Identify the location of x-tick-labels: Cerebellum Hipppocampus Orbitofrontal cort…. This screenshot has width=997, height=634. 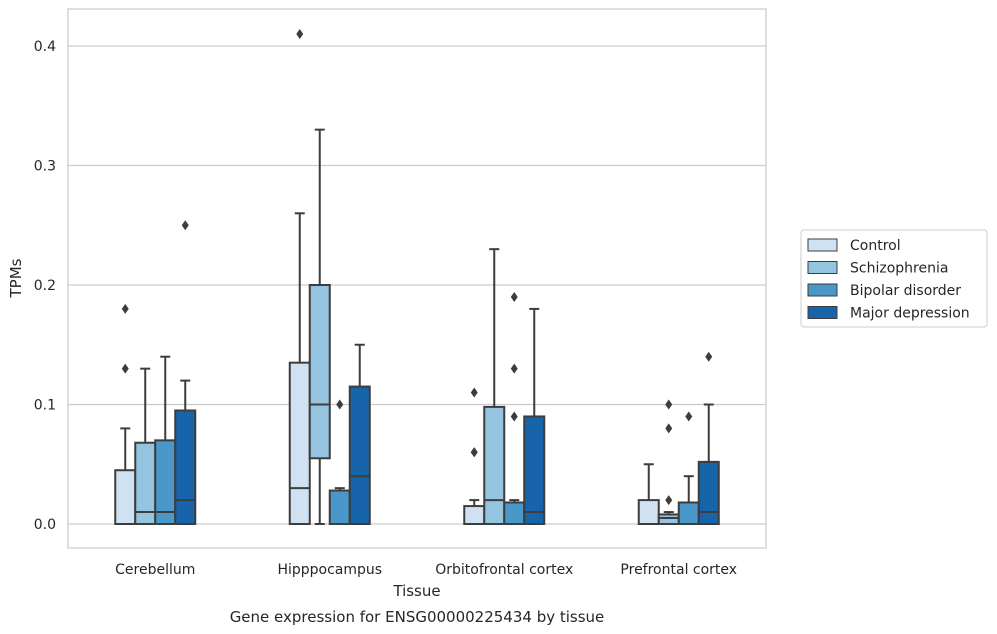
(426, 570).